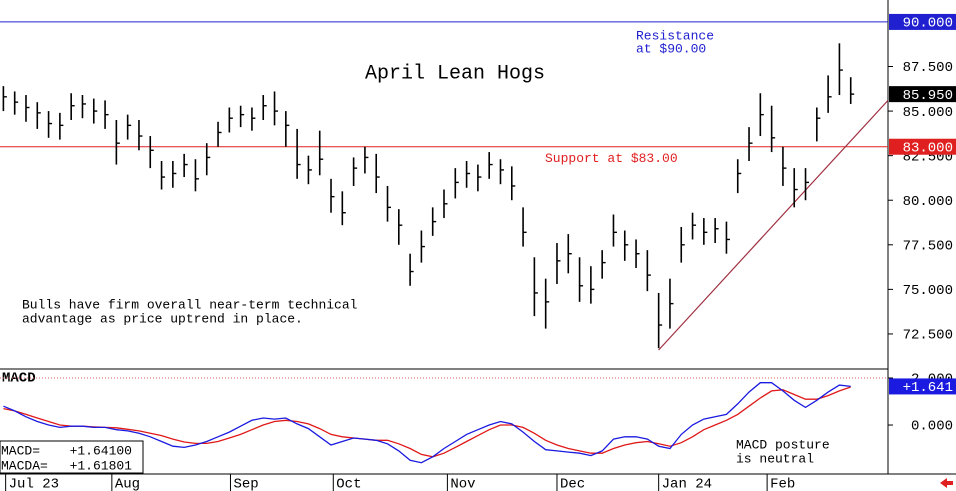  I want to click on annotation: MACD posture, so click(783, 444).